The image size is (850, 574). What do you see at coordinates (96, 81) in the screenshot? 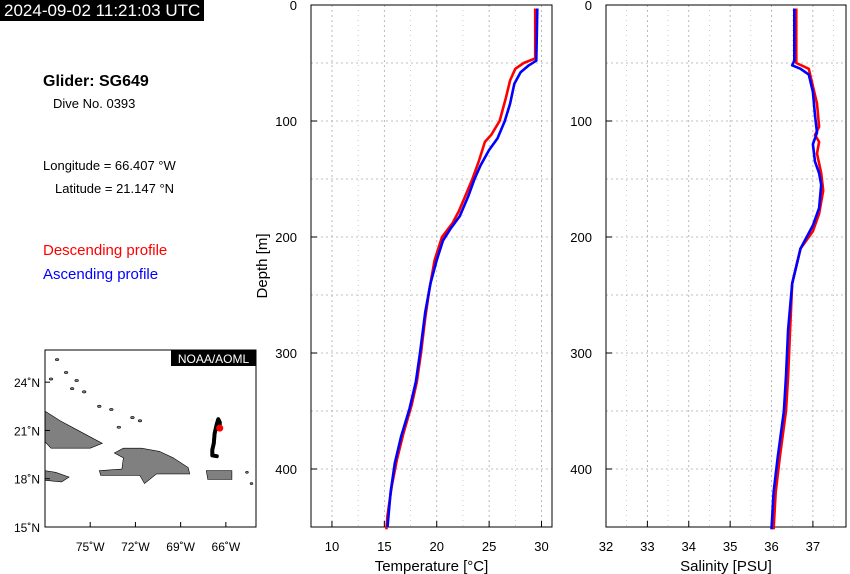
I see `glider-name: Glider: SG649` at bounding box center [96, 81].